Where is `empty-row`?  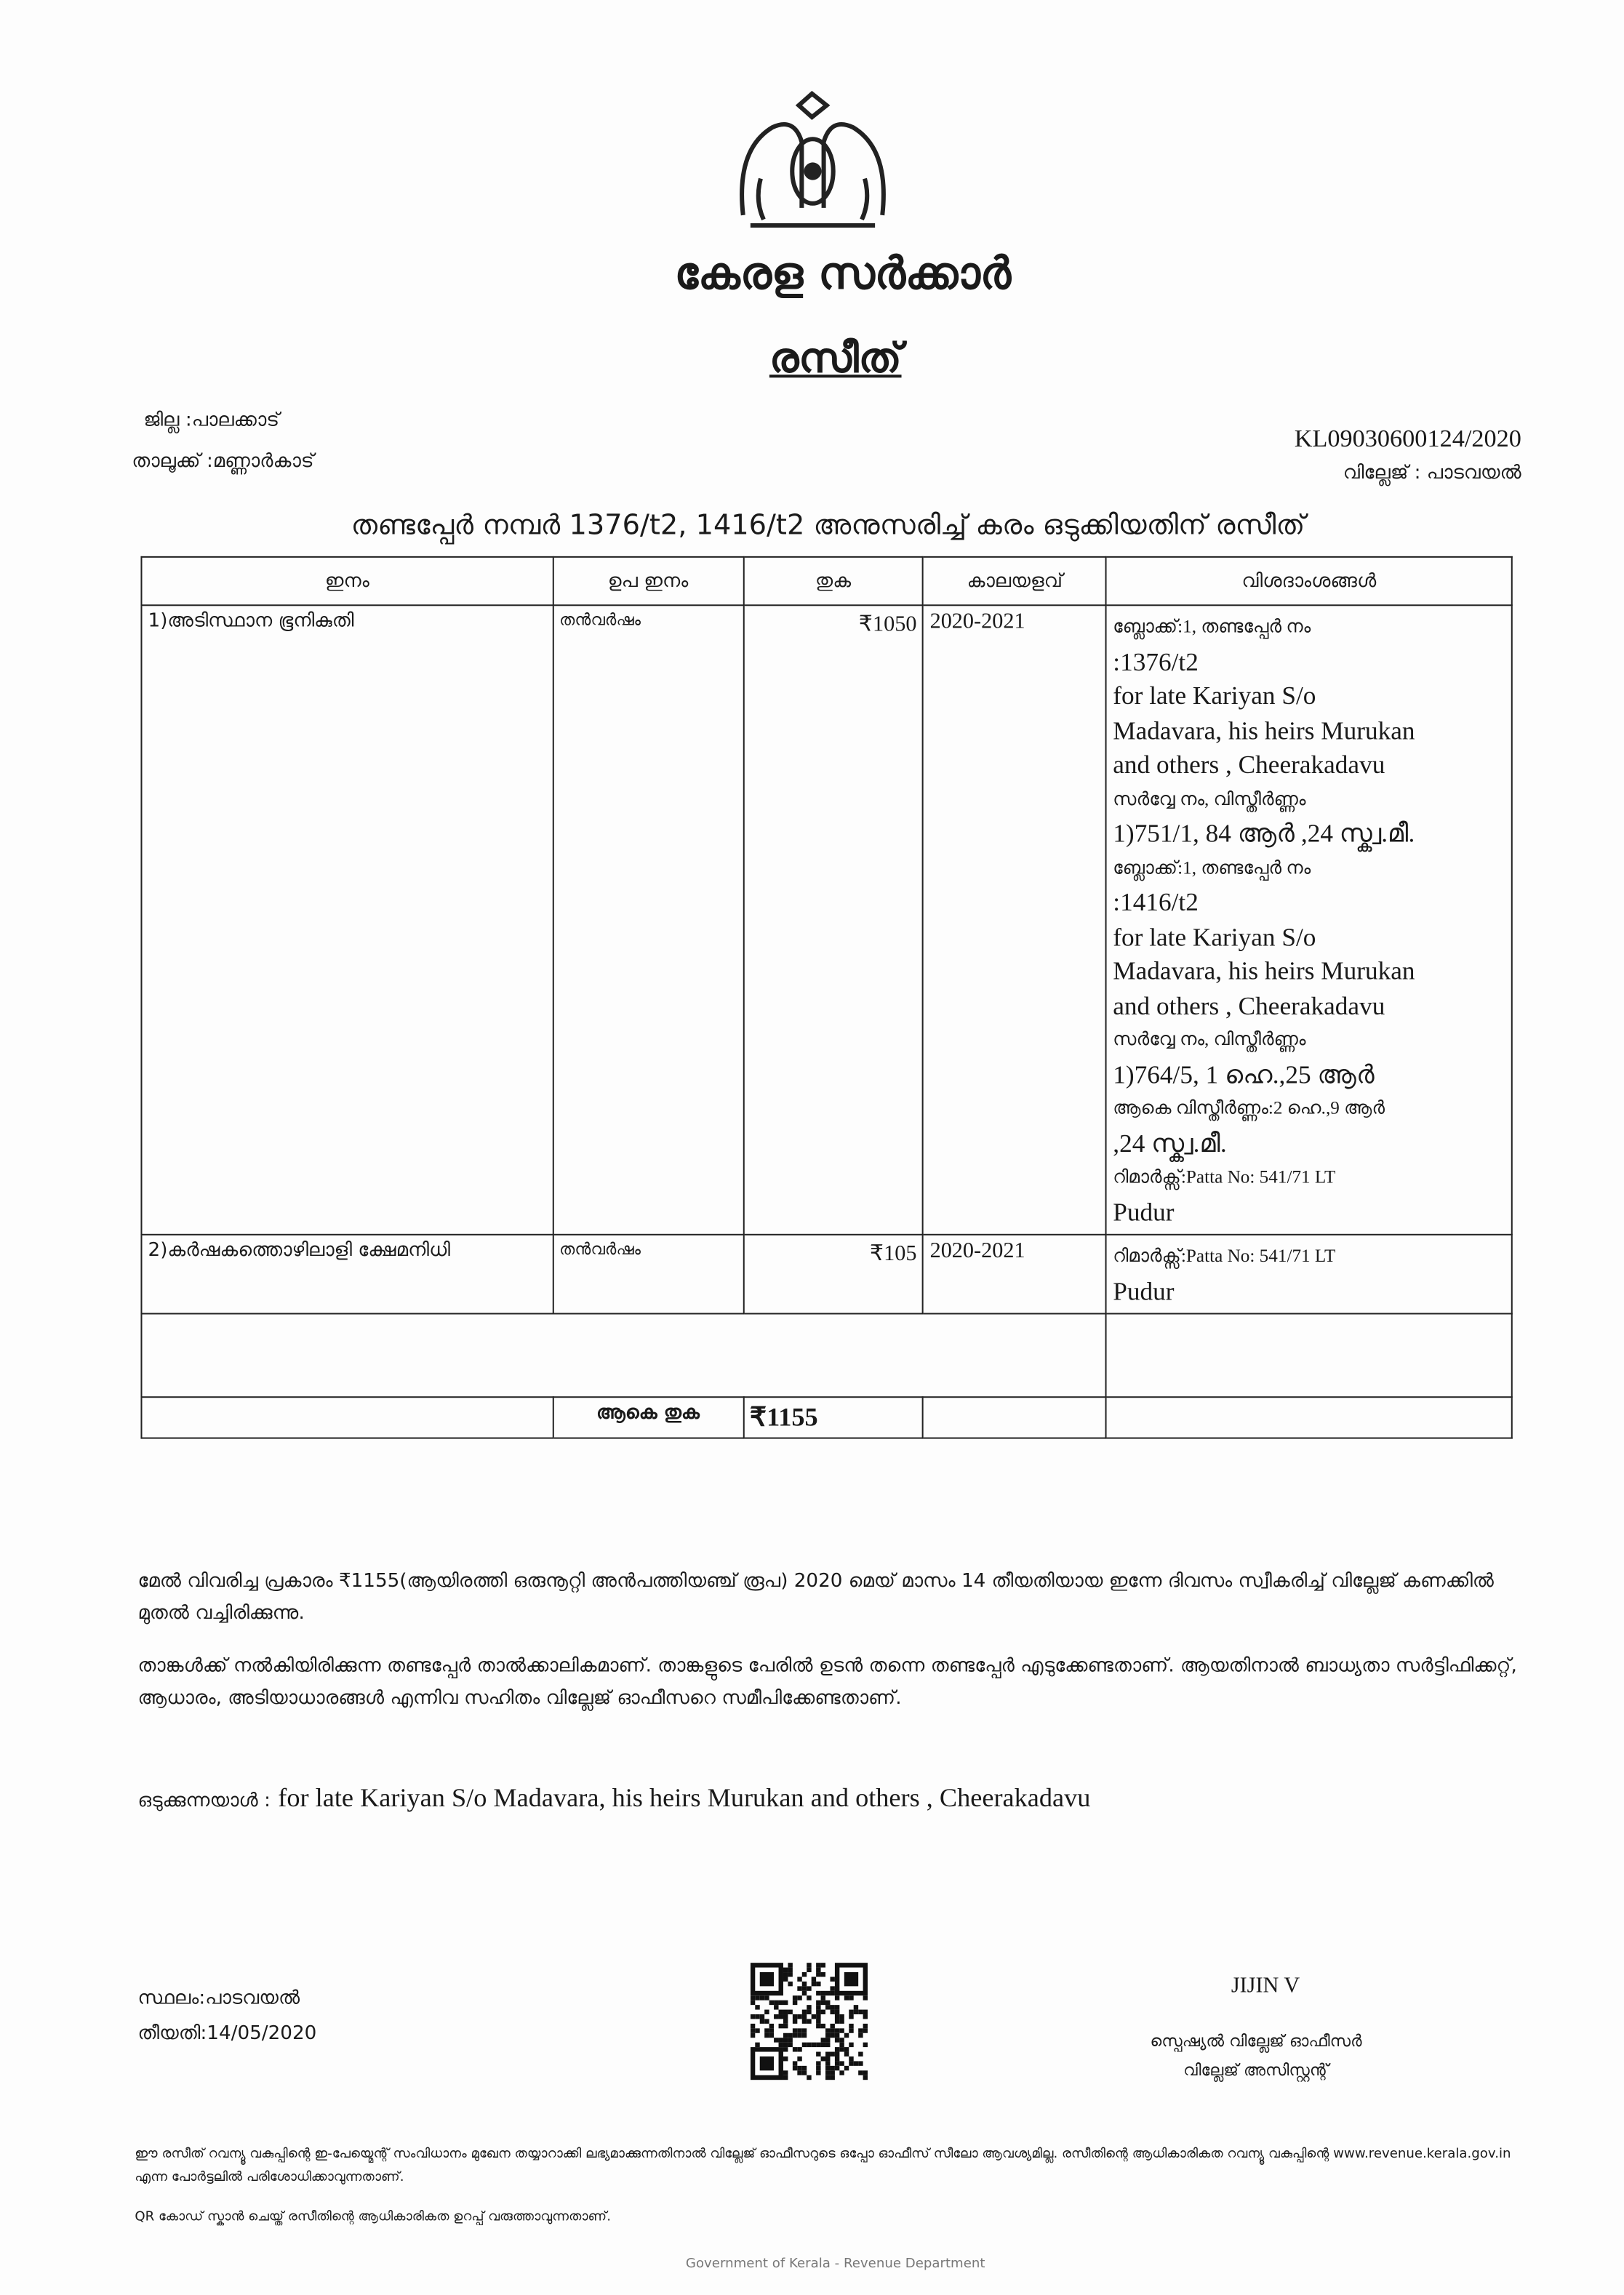 empty-row is located at coordinates (826, 1355).